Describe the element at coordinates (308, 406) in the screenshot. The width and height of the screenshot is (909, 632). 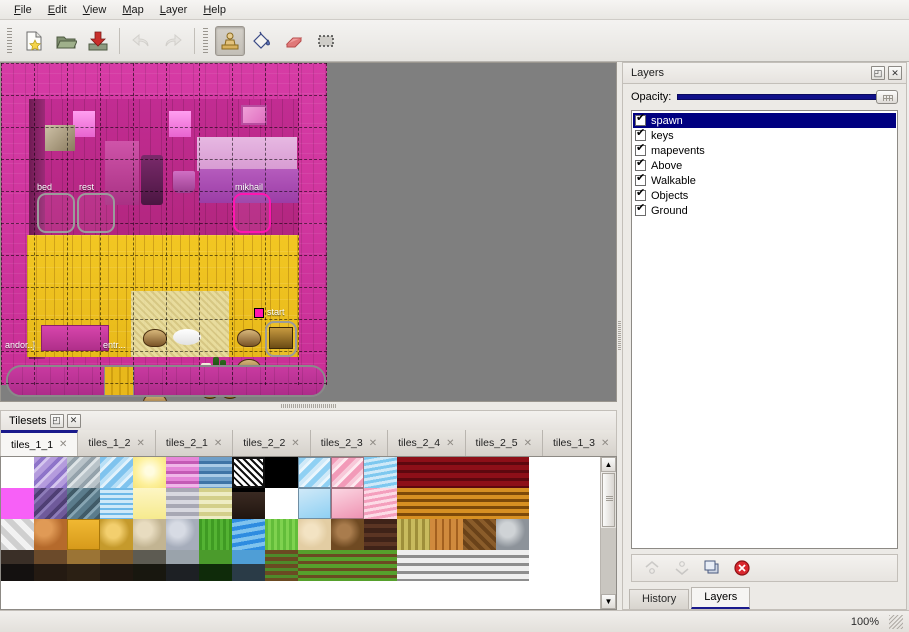
I see `horizontal-splitter` at that location.